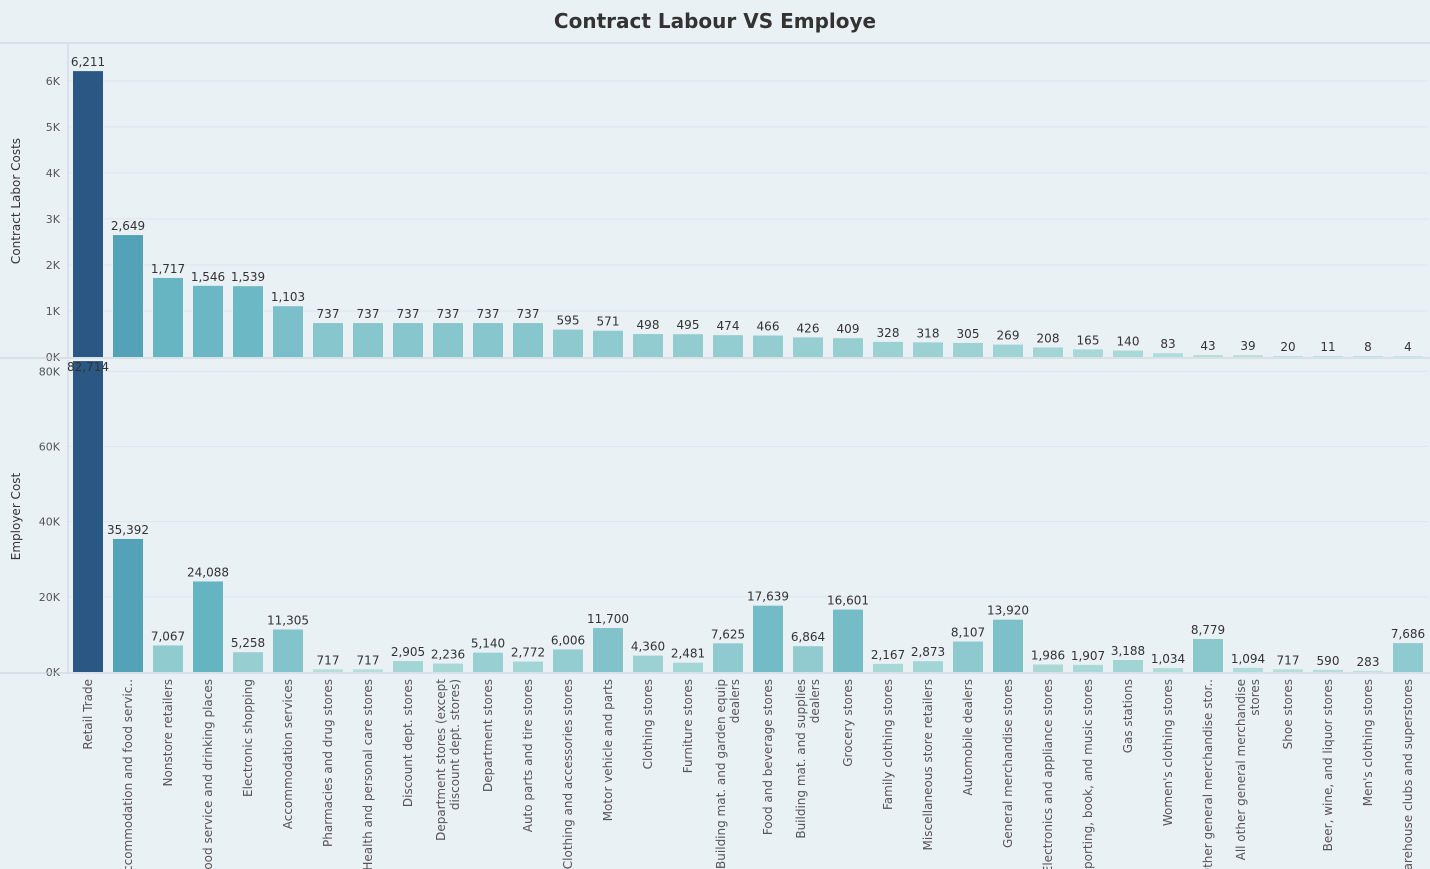 The width and height of the screenshot is (1430, 869). Describe the element at coordinates (168, 269) in the screenshot. I see `data-label: 1,717` at that location.